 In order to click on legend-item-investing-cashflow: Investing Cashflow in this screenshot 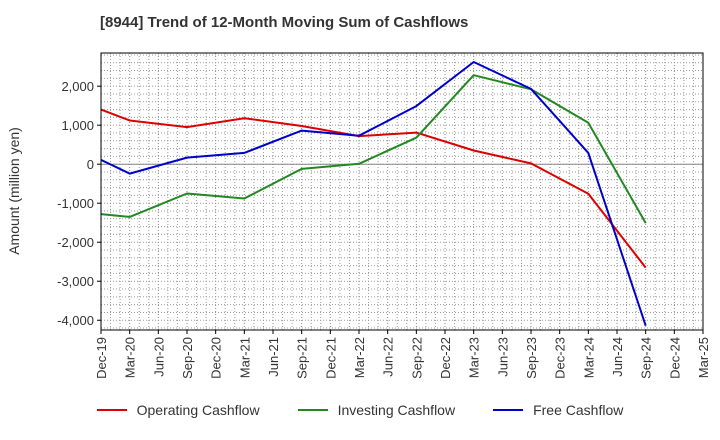, I will do `click(376, 410)`.